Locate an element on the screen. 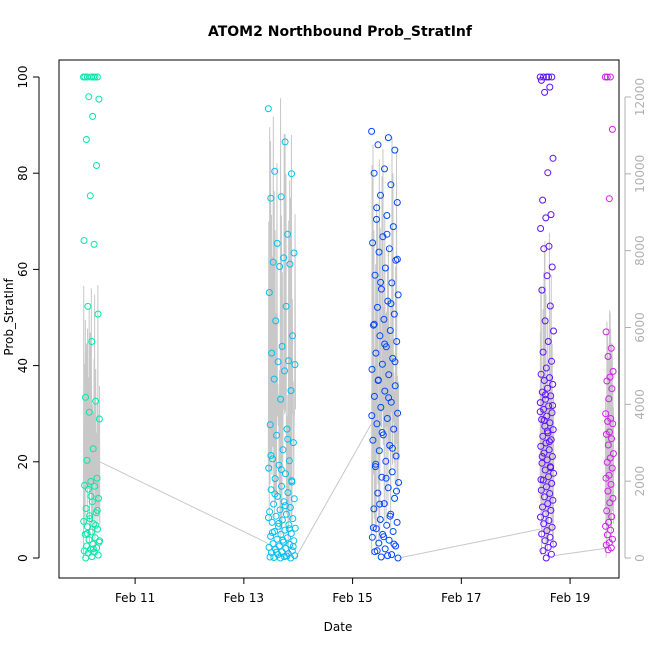 The image size is (650, 654). y-axis-title: Prob_StratInf is located at coordinates (9, 317).